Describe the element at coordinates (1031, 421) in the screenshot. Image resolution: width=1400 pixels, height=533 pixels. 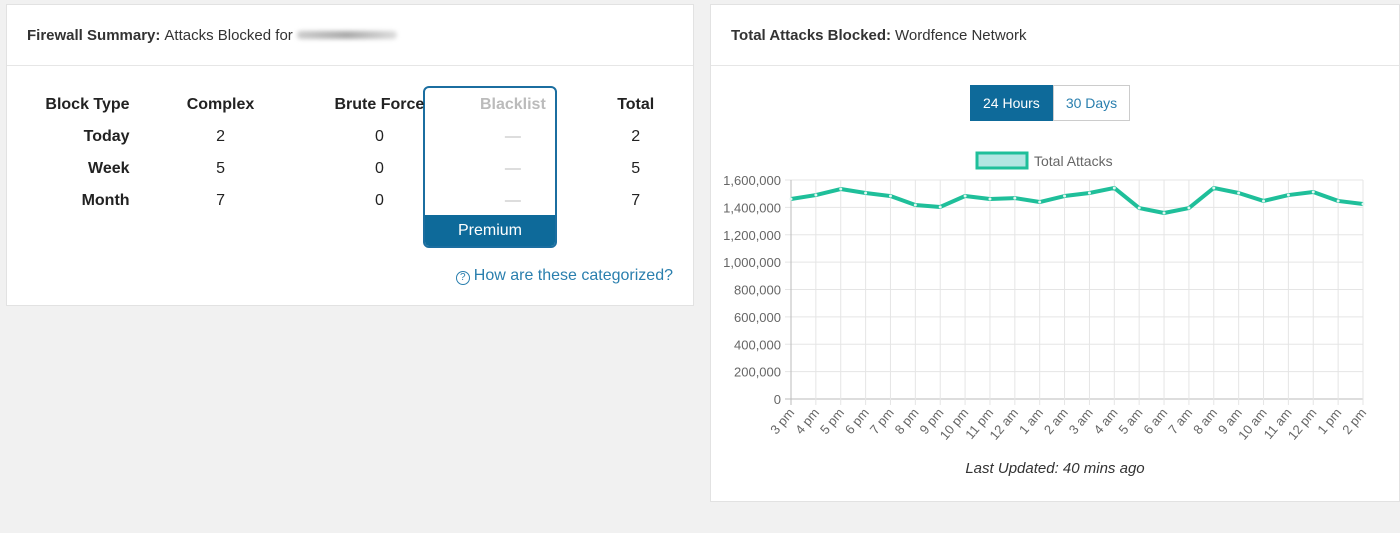
I see `x-tick-label: 1 am` at that location.